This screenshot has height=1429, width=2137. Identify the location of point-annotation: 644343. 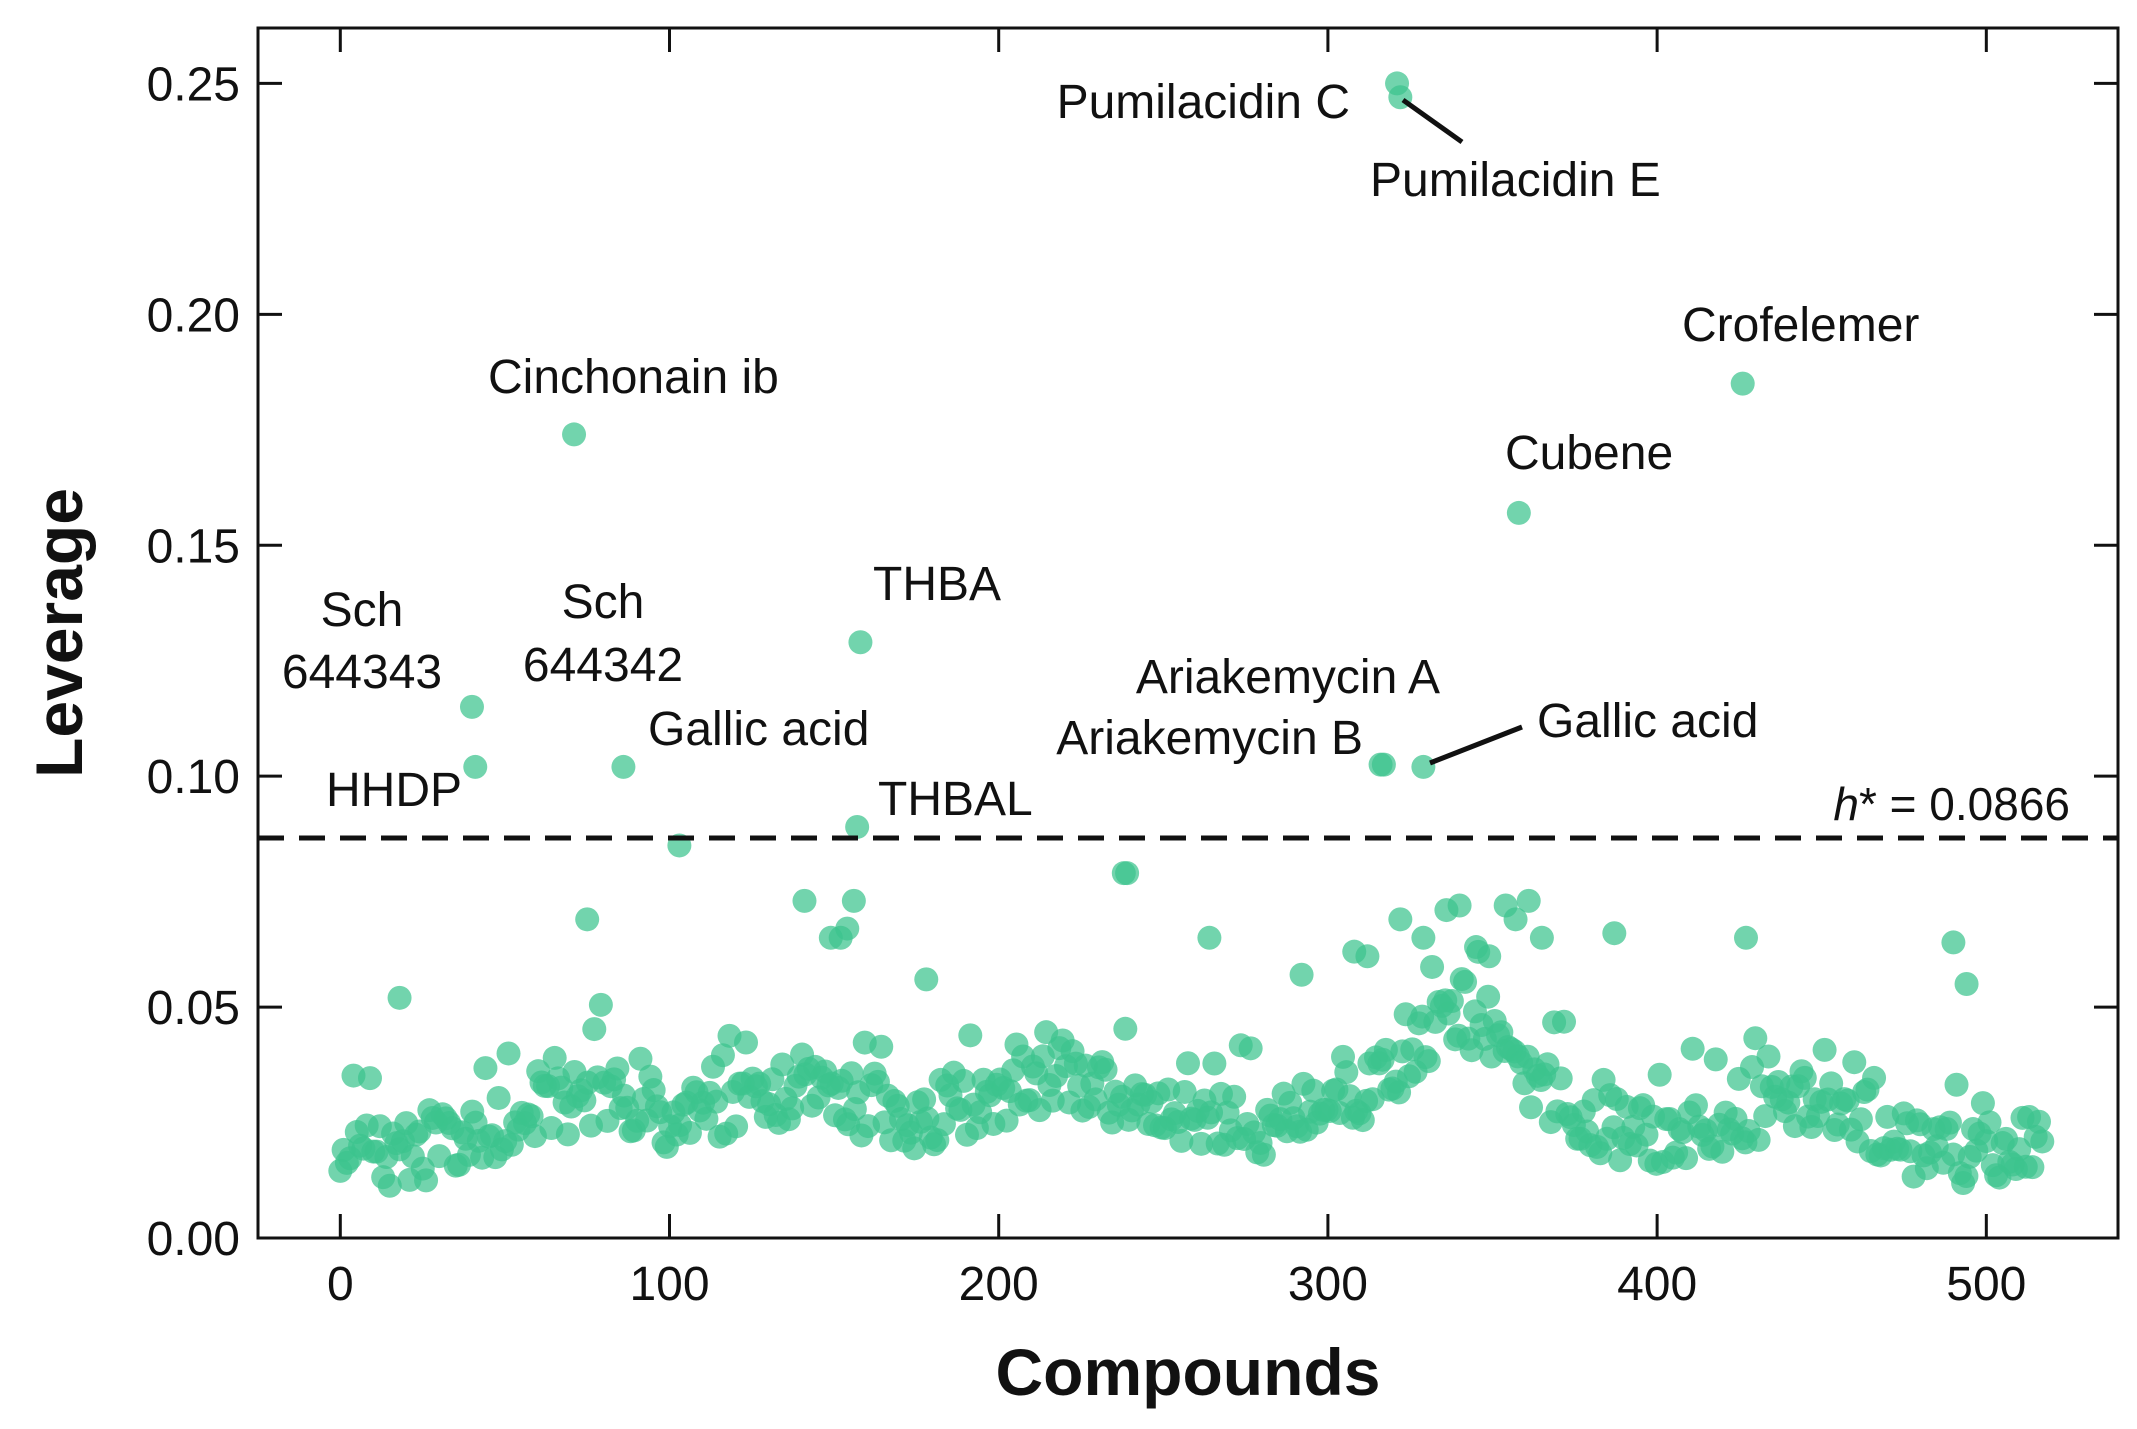
(362, 672).